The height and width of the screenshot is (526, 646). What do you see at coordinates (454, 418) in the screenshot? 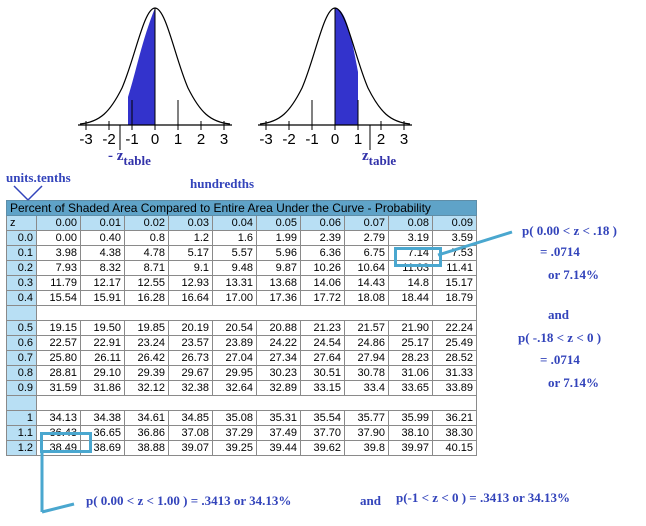
I see `table-cell: 36.21` at bounding box center [454, 418].